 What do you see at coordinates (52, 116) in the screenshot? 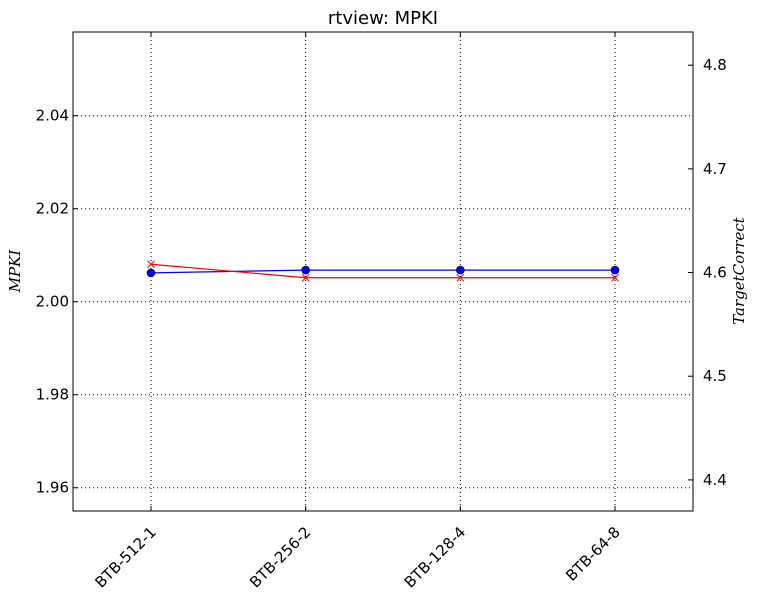
I see `y-tick-label: 2.04` at bounding box center [52, 116].